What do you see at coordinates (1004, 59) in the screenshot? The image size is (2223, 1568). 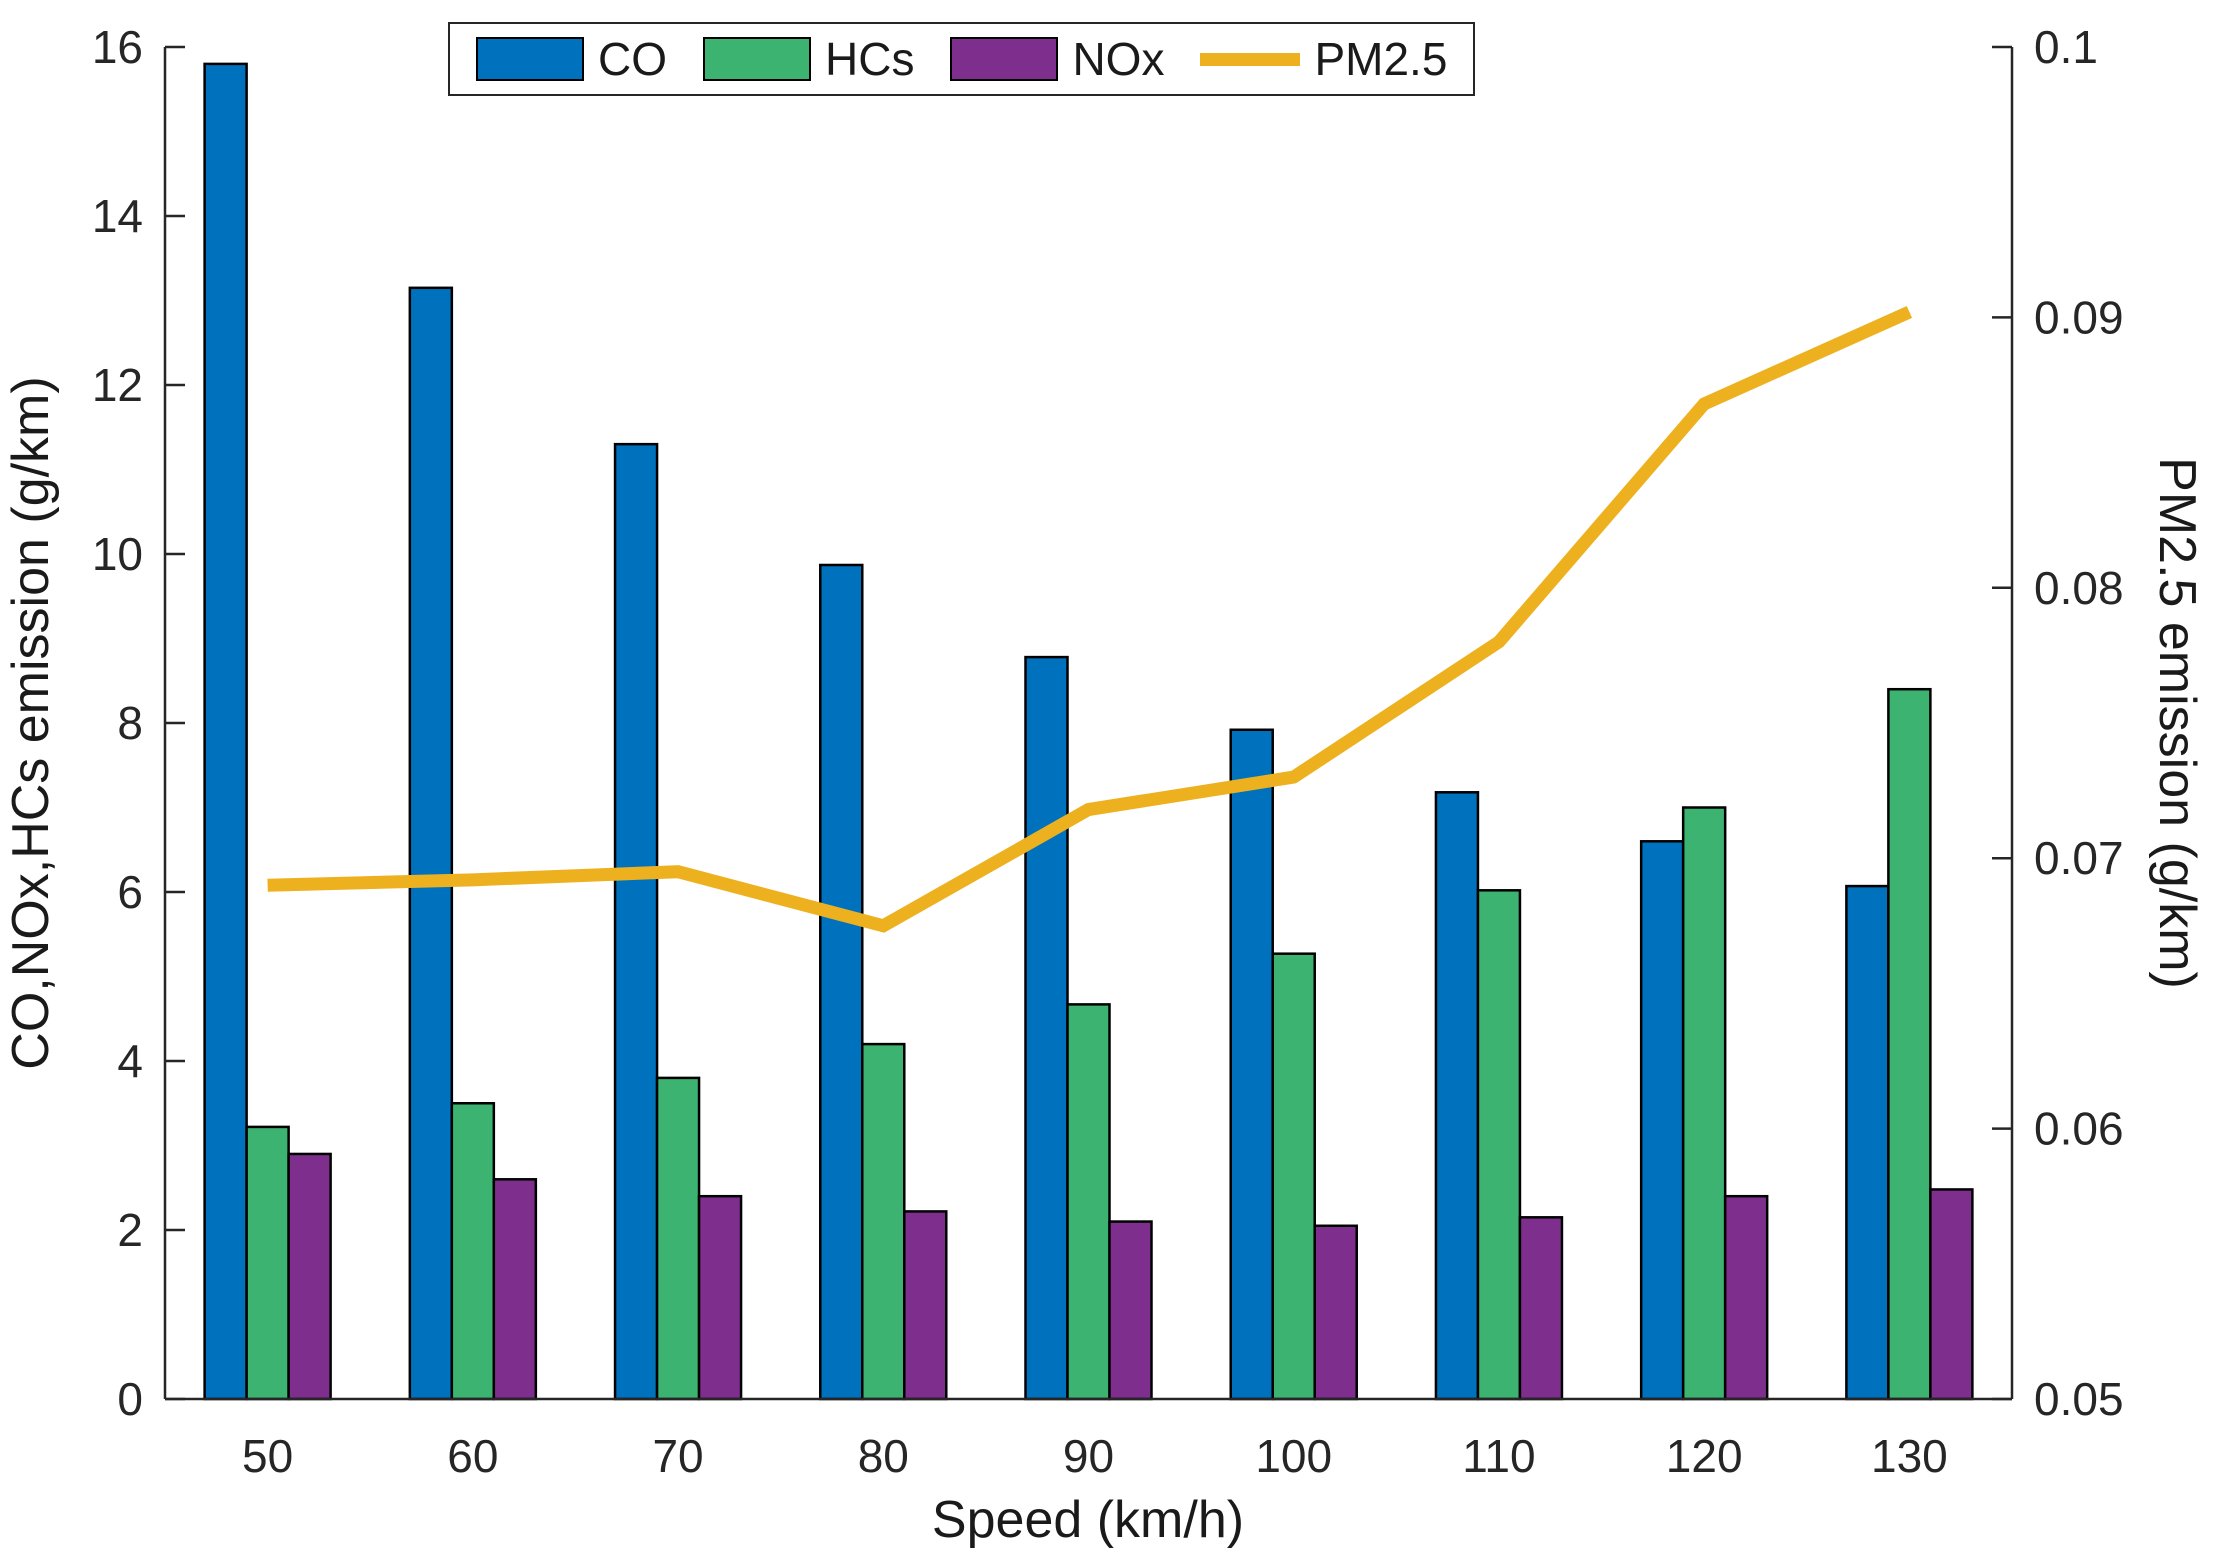 I see `nox-legend-swatch` at bounding box center [1004, 59].